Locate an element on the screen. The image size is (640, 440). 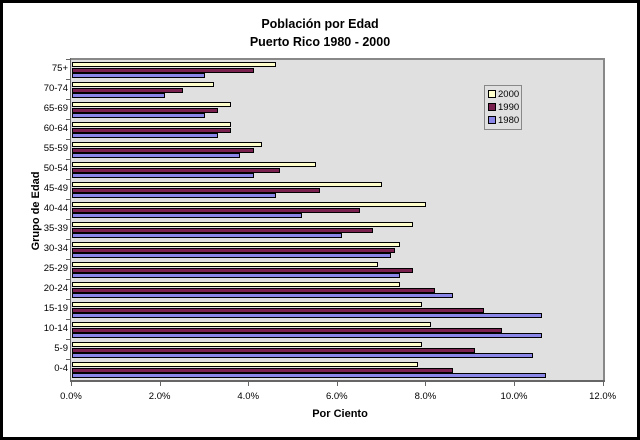
legend-item-1980: 1980 is located at coordinates (503, 120).